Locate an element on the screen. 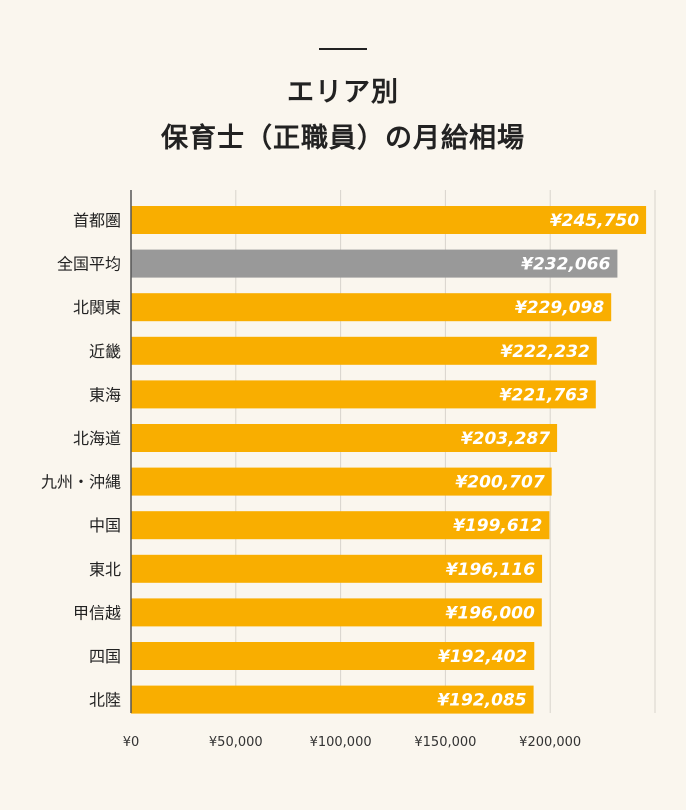  value-label: ¥196,000 is located at coordinates (490, 613).